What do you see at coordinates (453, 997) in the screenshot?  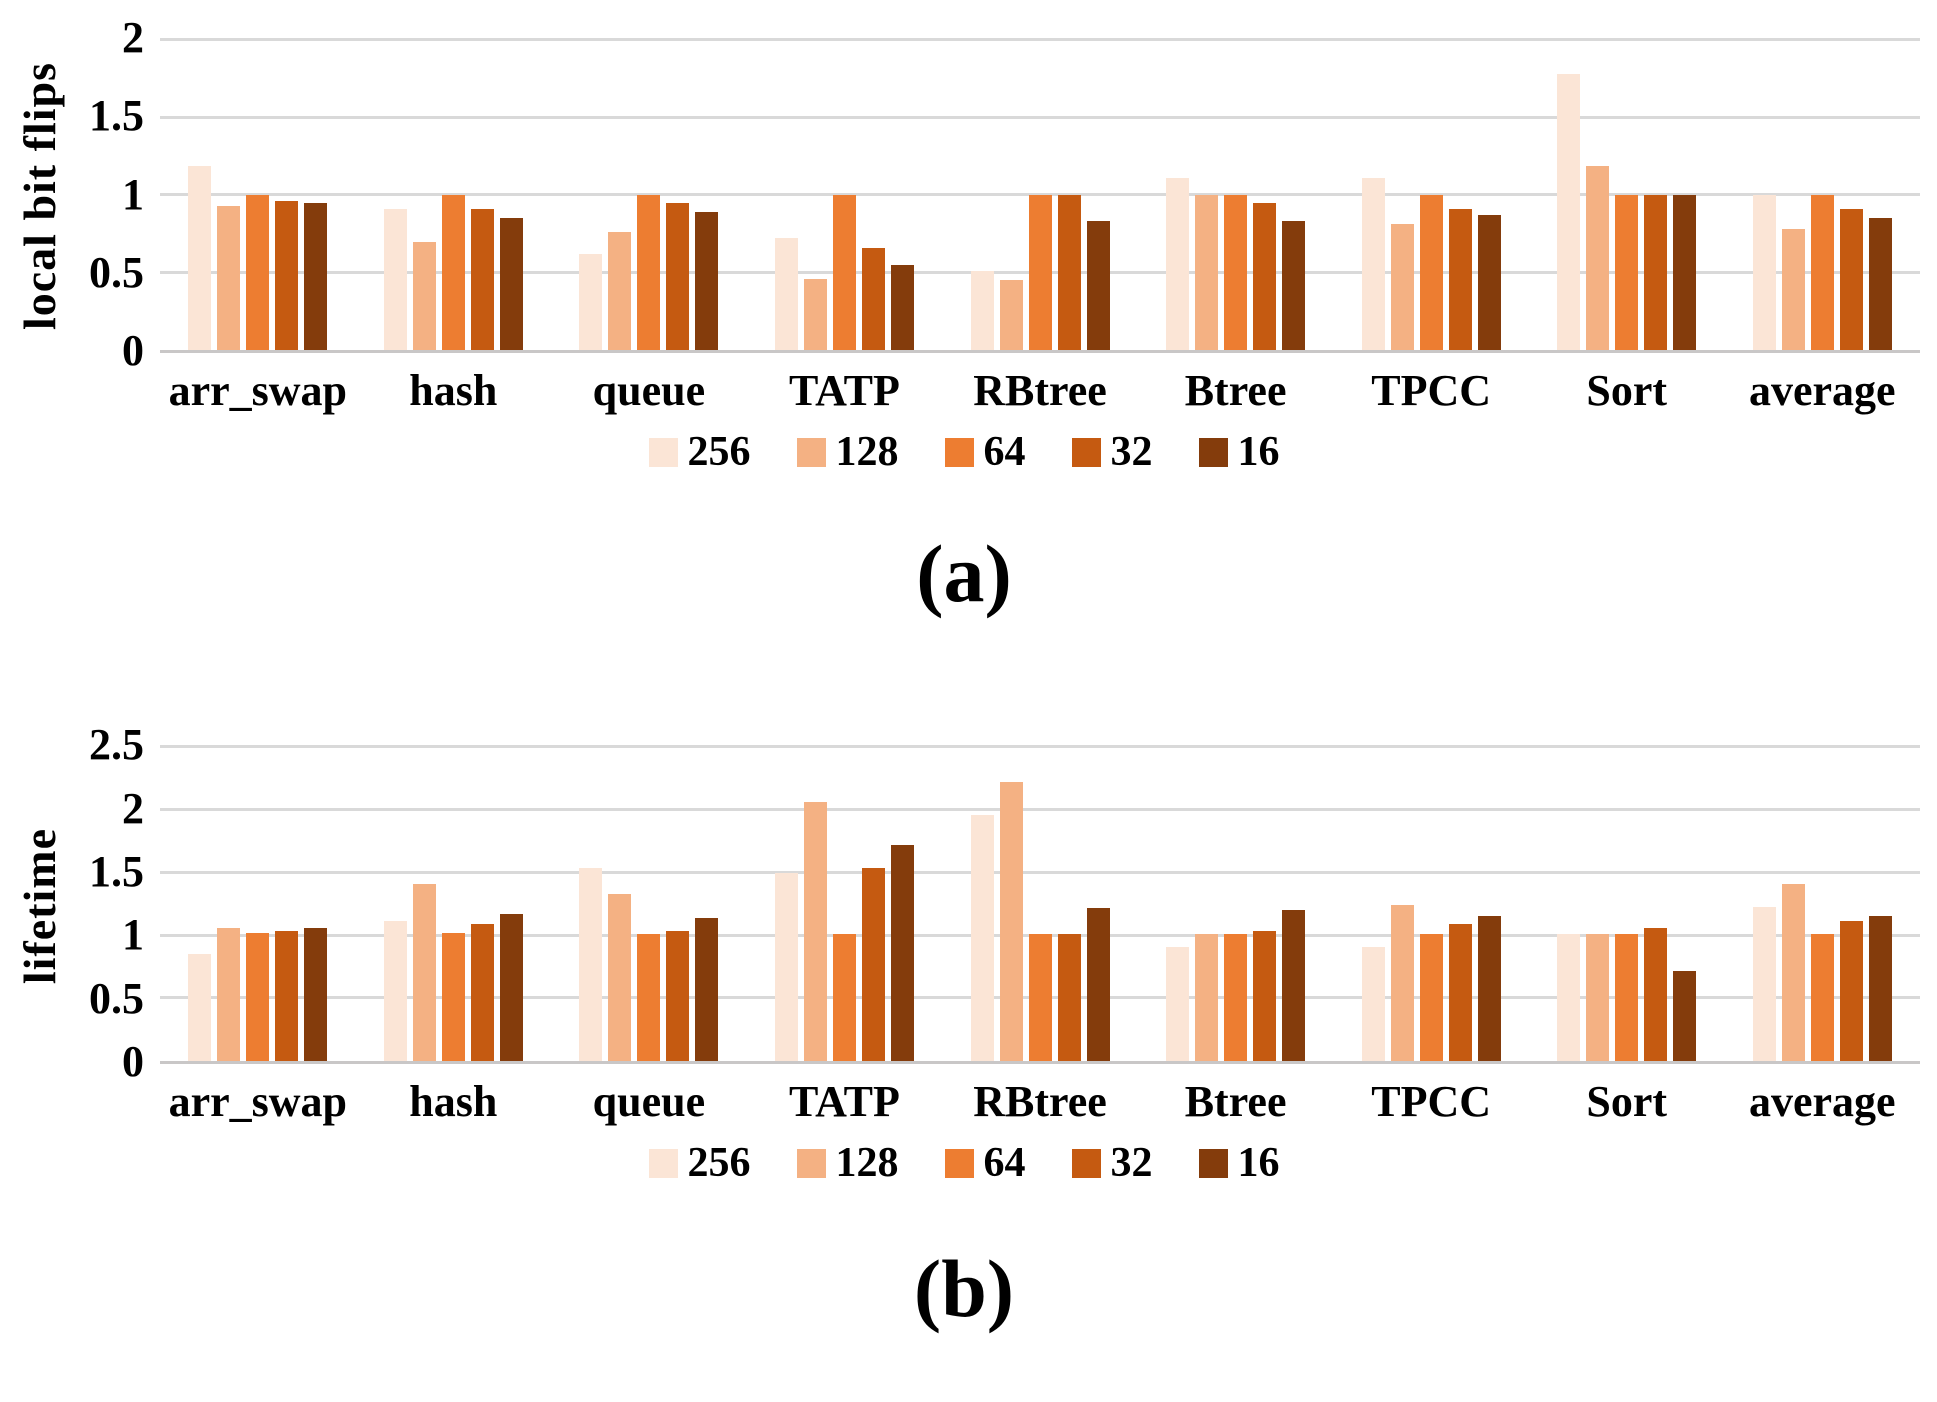 I see `bar-64-hash` at bounding box center [453, 997].